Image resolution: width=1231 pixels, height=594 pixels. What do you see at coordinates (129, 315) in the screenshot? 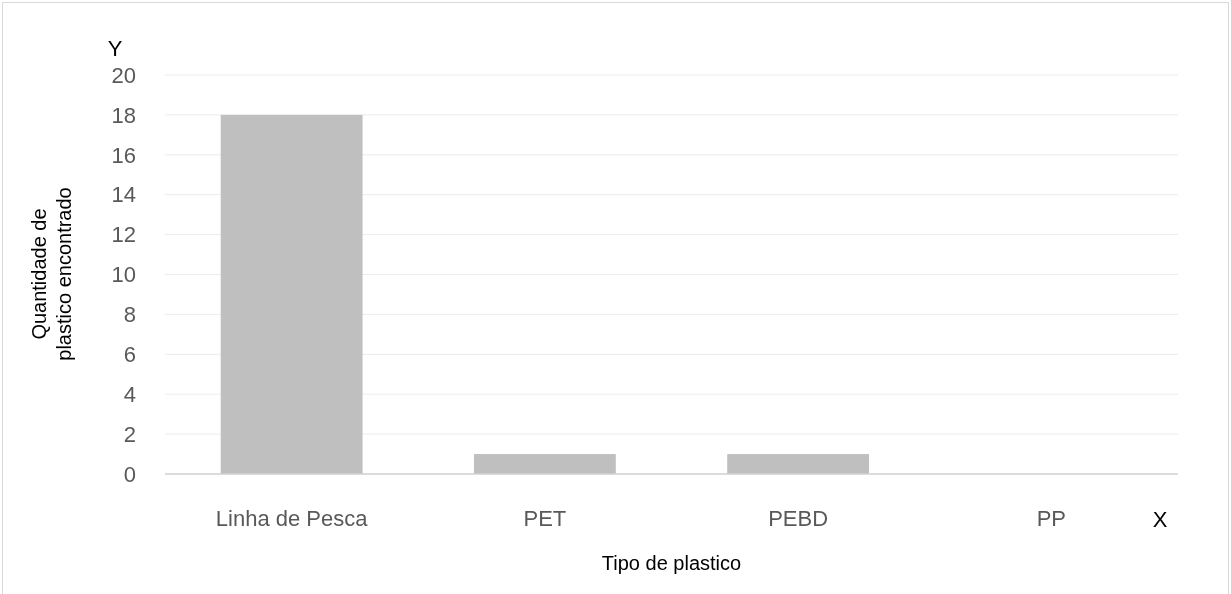
I see `y-tick-label: 8` at bounding box center [129, 315].